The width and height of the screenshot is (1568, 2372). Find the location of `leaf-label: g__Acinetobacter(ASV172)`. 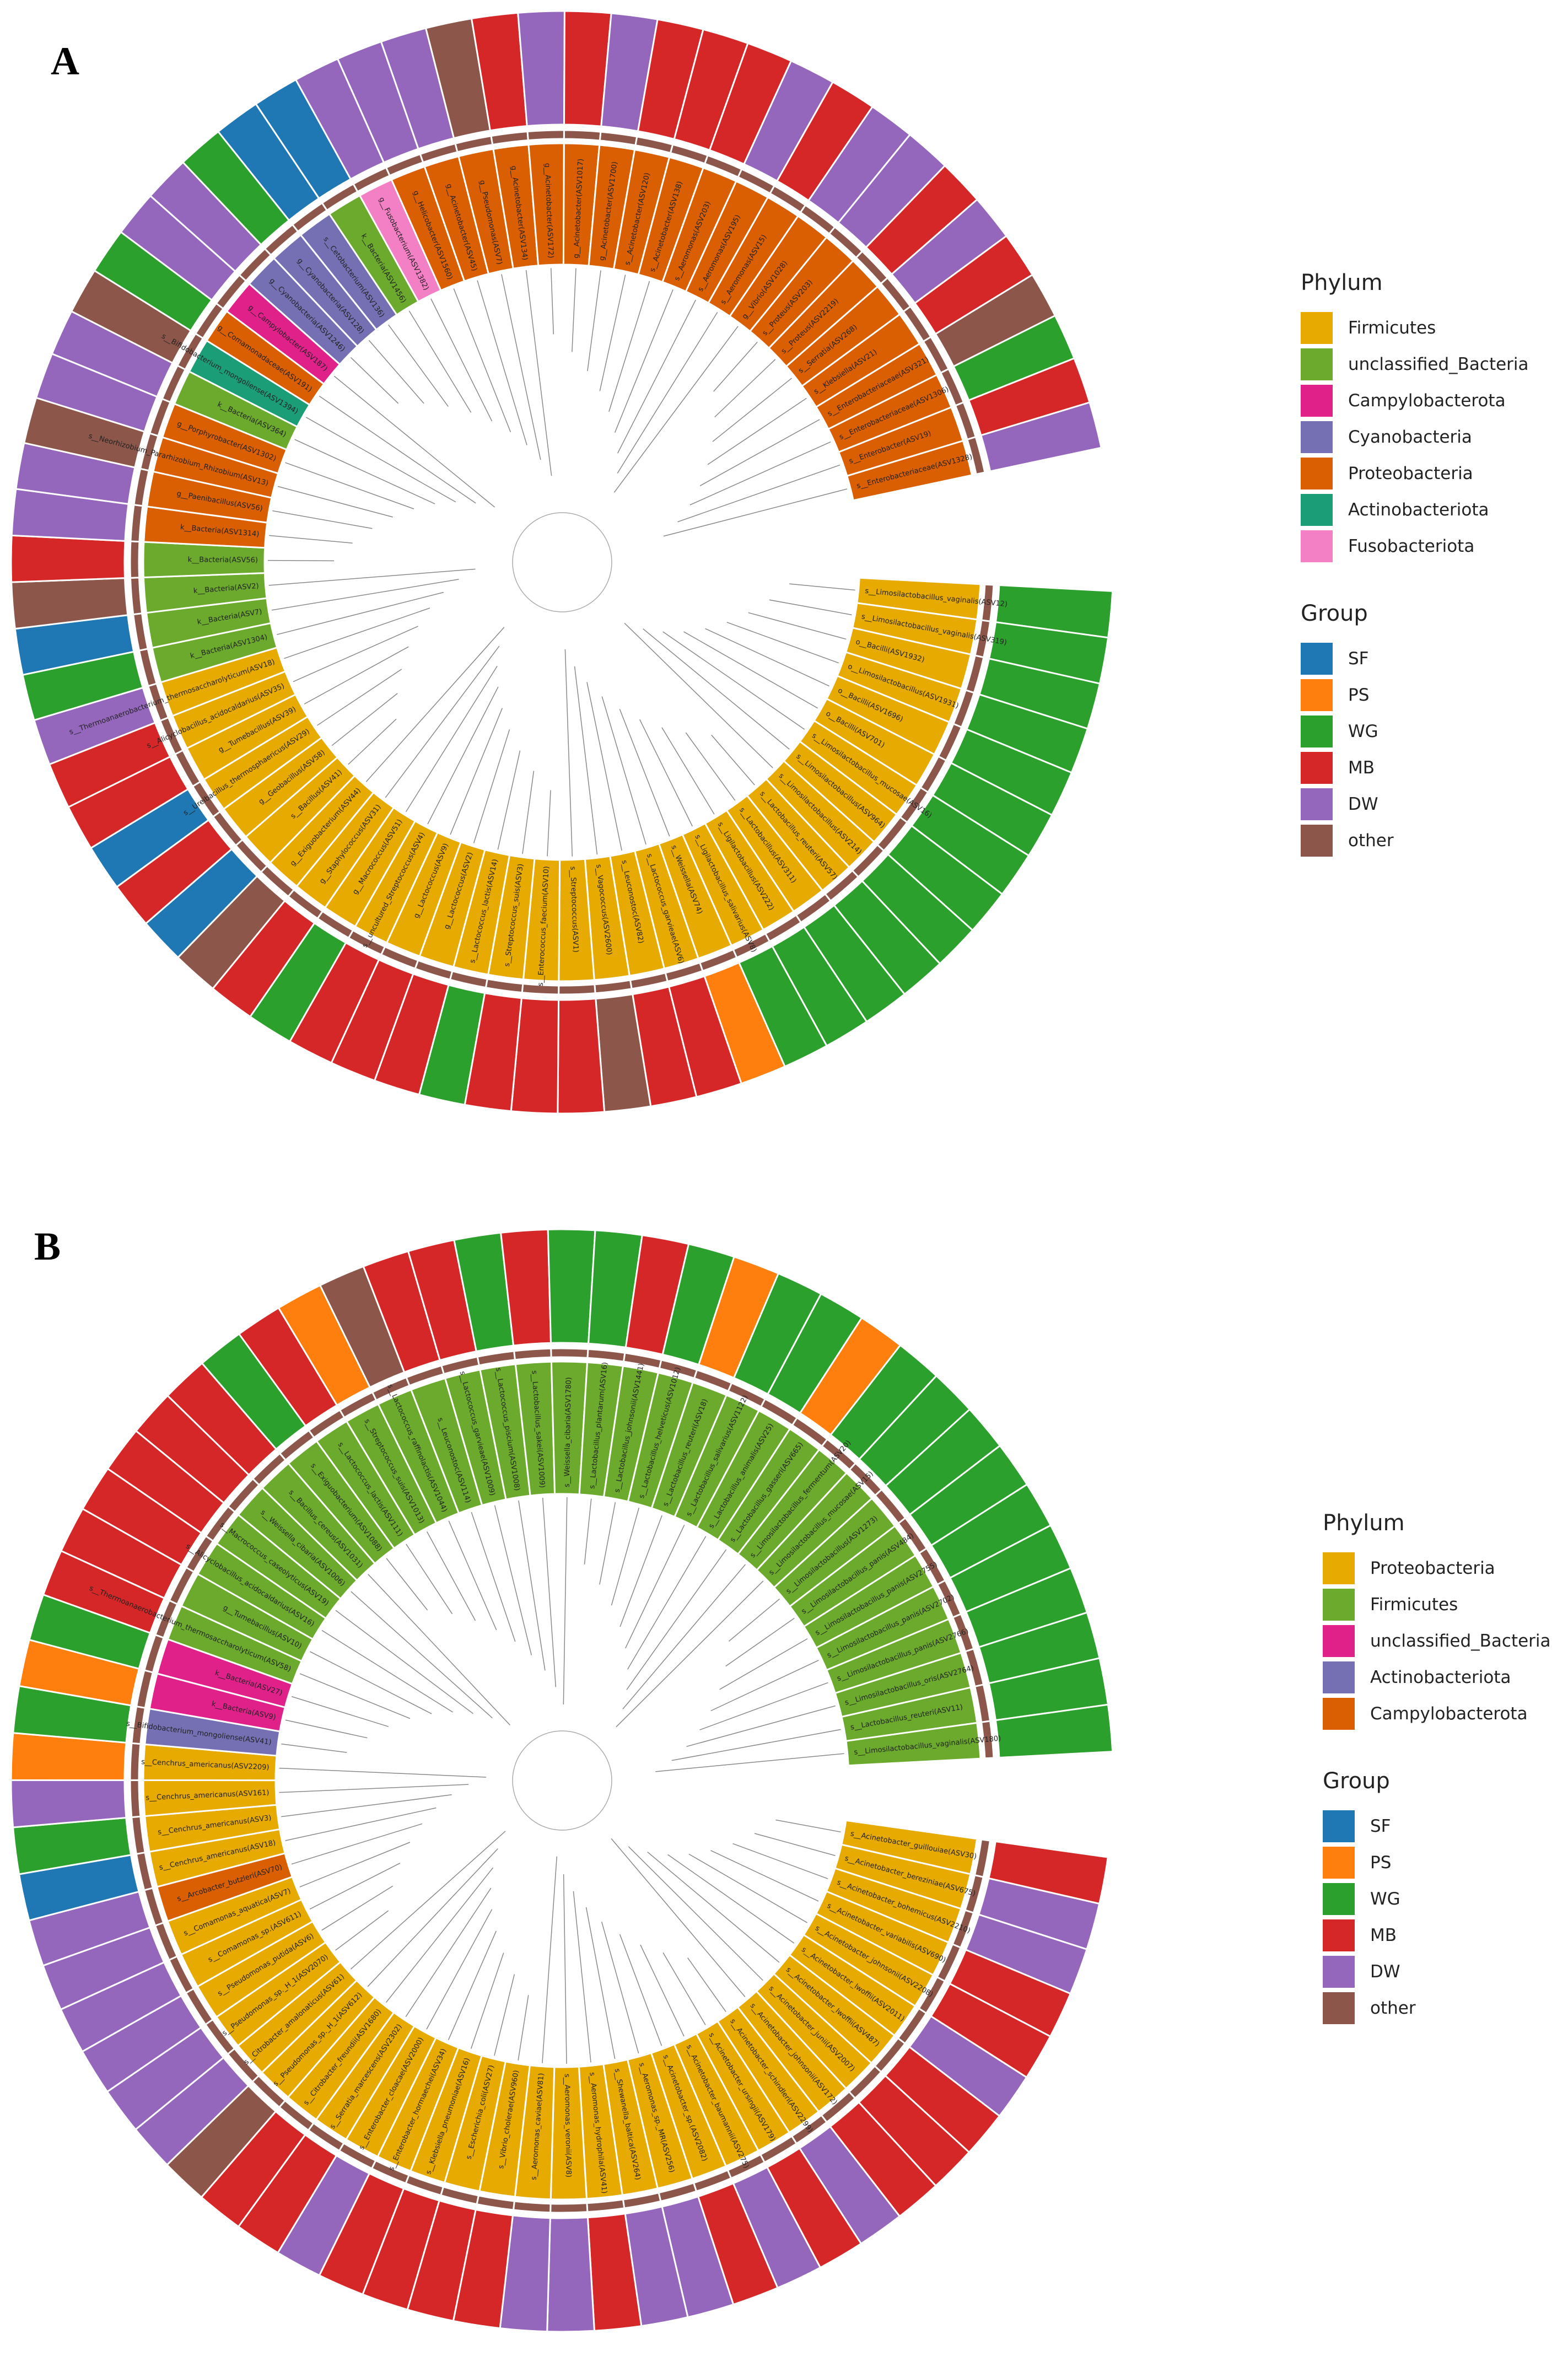

leaf-label: g__Acinetobacter(ASV172) is located at coordinates (549, 210).